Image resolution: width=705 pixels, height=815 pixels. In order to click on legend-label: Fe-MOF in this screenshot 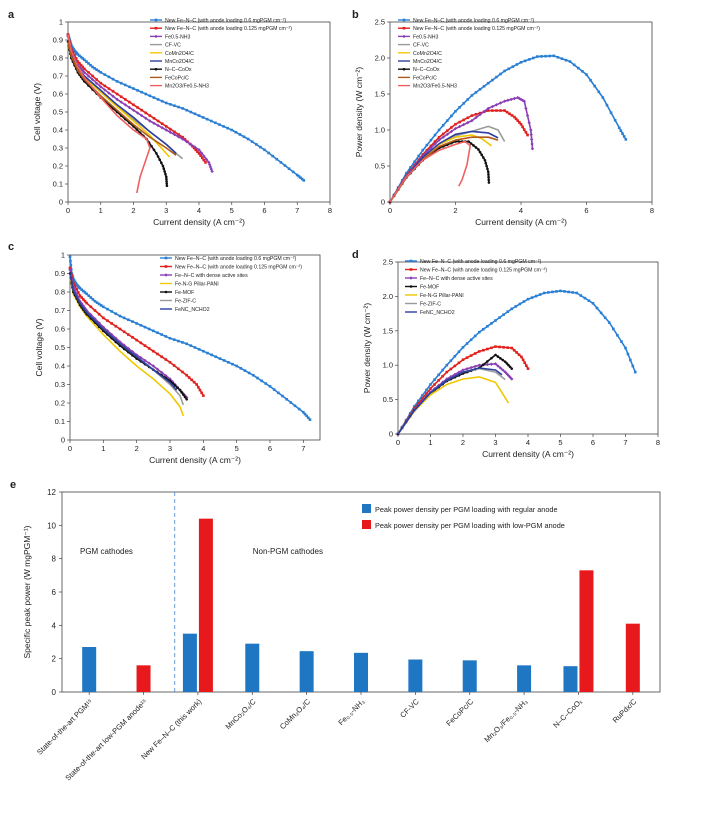, I will do `click(429, 288)`.